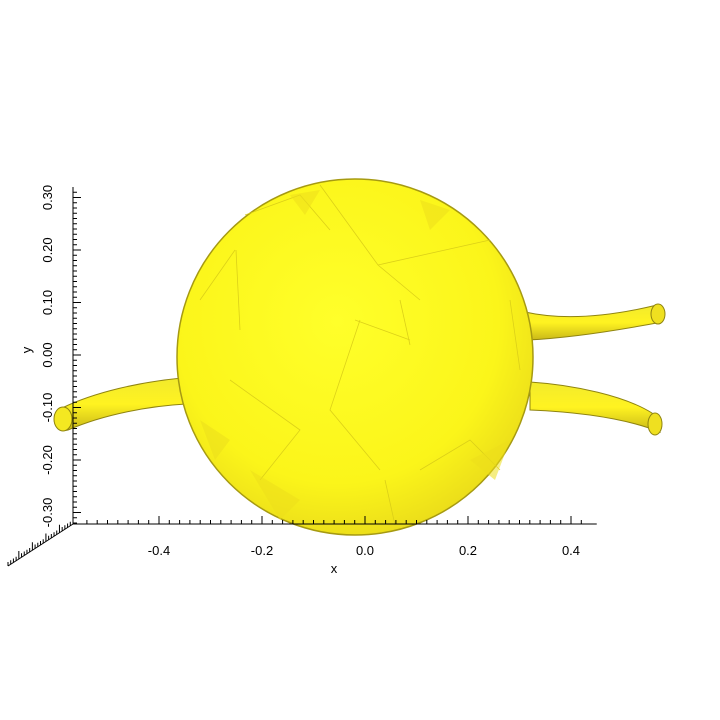  What do you see at coordinates (468, 550) in the screenshot?
I see `x-tick-label: 0.2` at bounding box center [468, 550].